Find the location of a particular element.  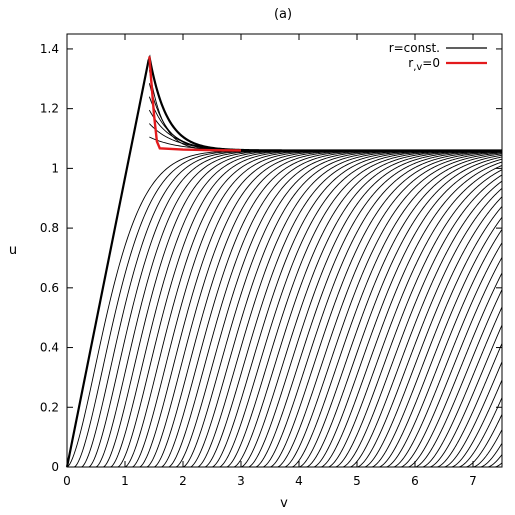

x-tick-label: 2 is located at coordinates (183, 481).